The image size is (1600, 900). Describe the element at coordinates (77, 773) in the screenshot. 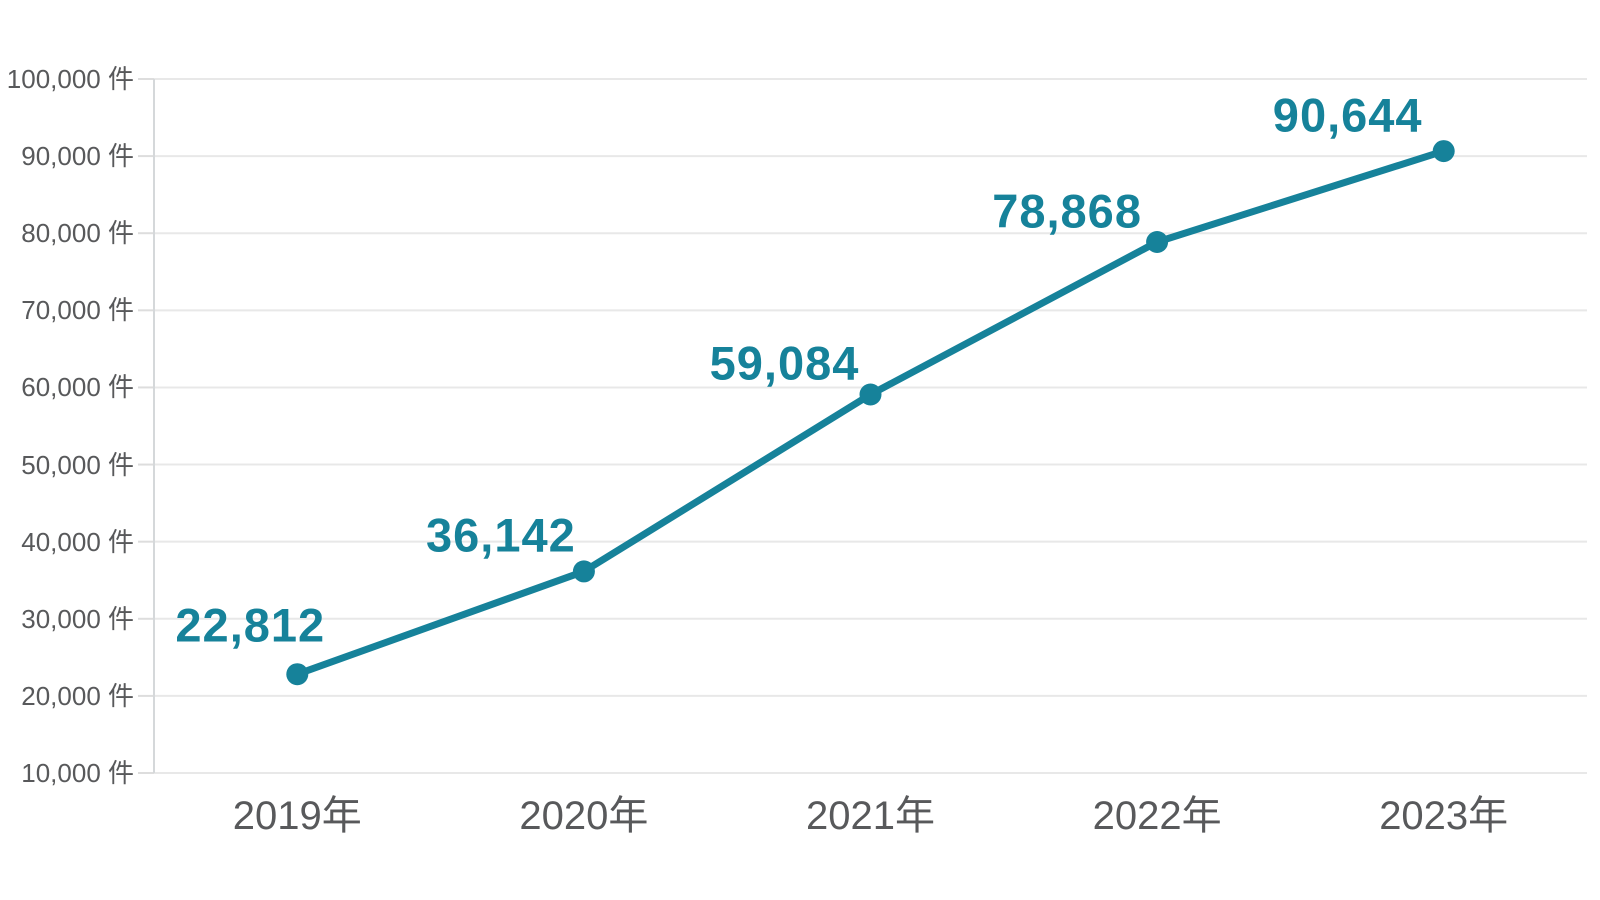

I see `y-tick-label: 10,000 件` at that location.